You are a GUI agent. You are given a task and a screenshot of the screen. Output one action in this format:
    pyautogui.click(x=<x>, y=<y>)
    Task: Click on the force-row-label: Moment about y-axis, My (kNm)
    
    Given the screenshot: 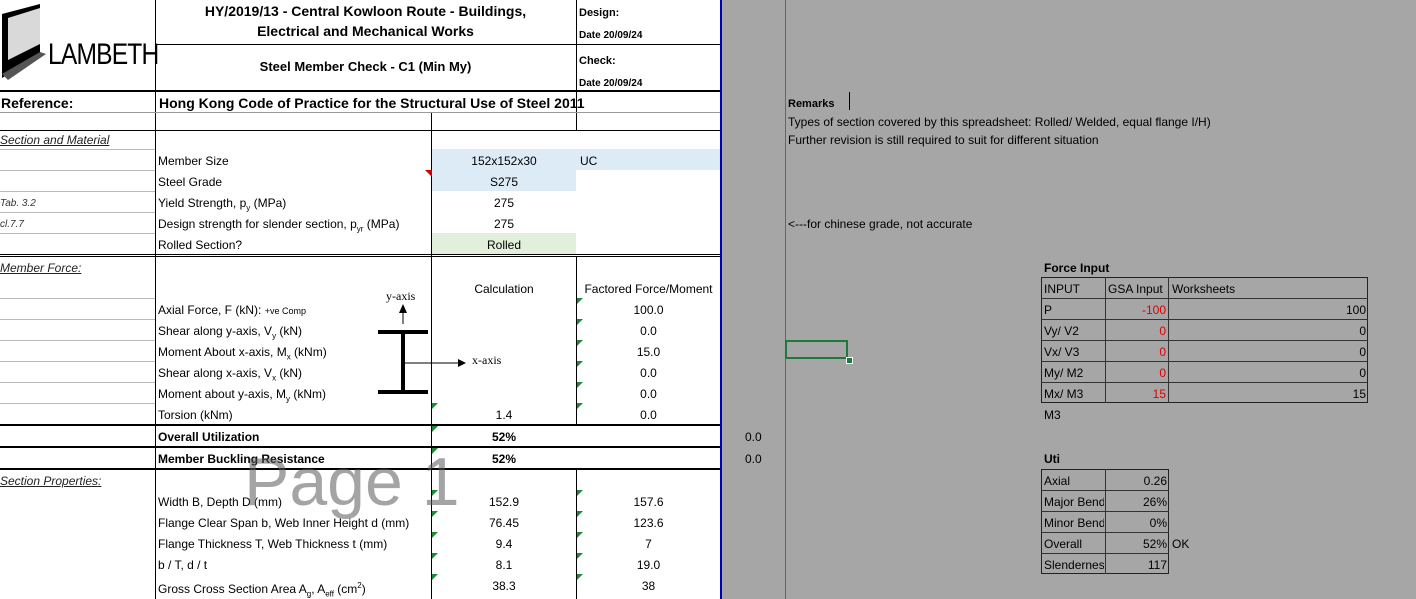 What is the action you would take?
    pyautogui.click(x=242, y=395)
    